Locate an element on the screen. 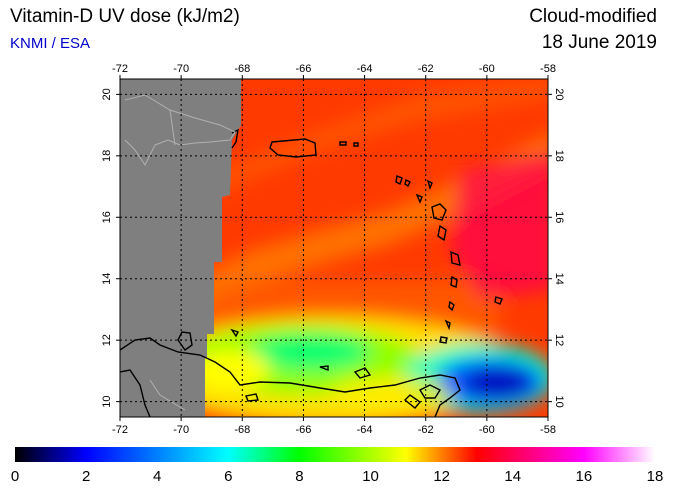 This screenshot has width=675, height=490. lon-label-bottom: -68 is located at coordinates (242, 430).